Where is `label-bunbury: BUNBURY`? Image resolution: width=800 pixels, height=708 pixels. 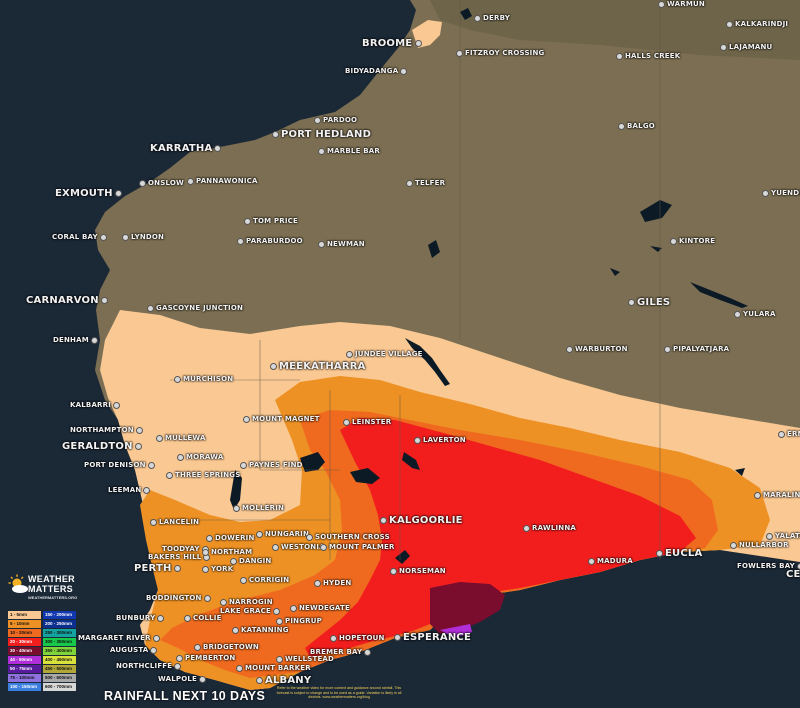
label-bunbury: BUNBURY is located at coordinates (141, 618).